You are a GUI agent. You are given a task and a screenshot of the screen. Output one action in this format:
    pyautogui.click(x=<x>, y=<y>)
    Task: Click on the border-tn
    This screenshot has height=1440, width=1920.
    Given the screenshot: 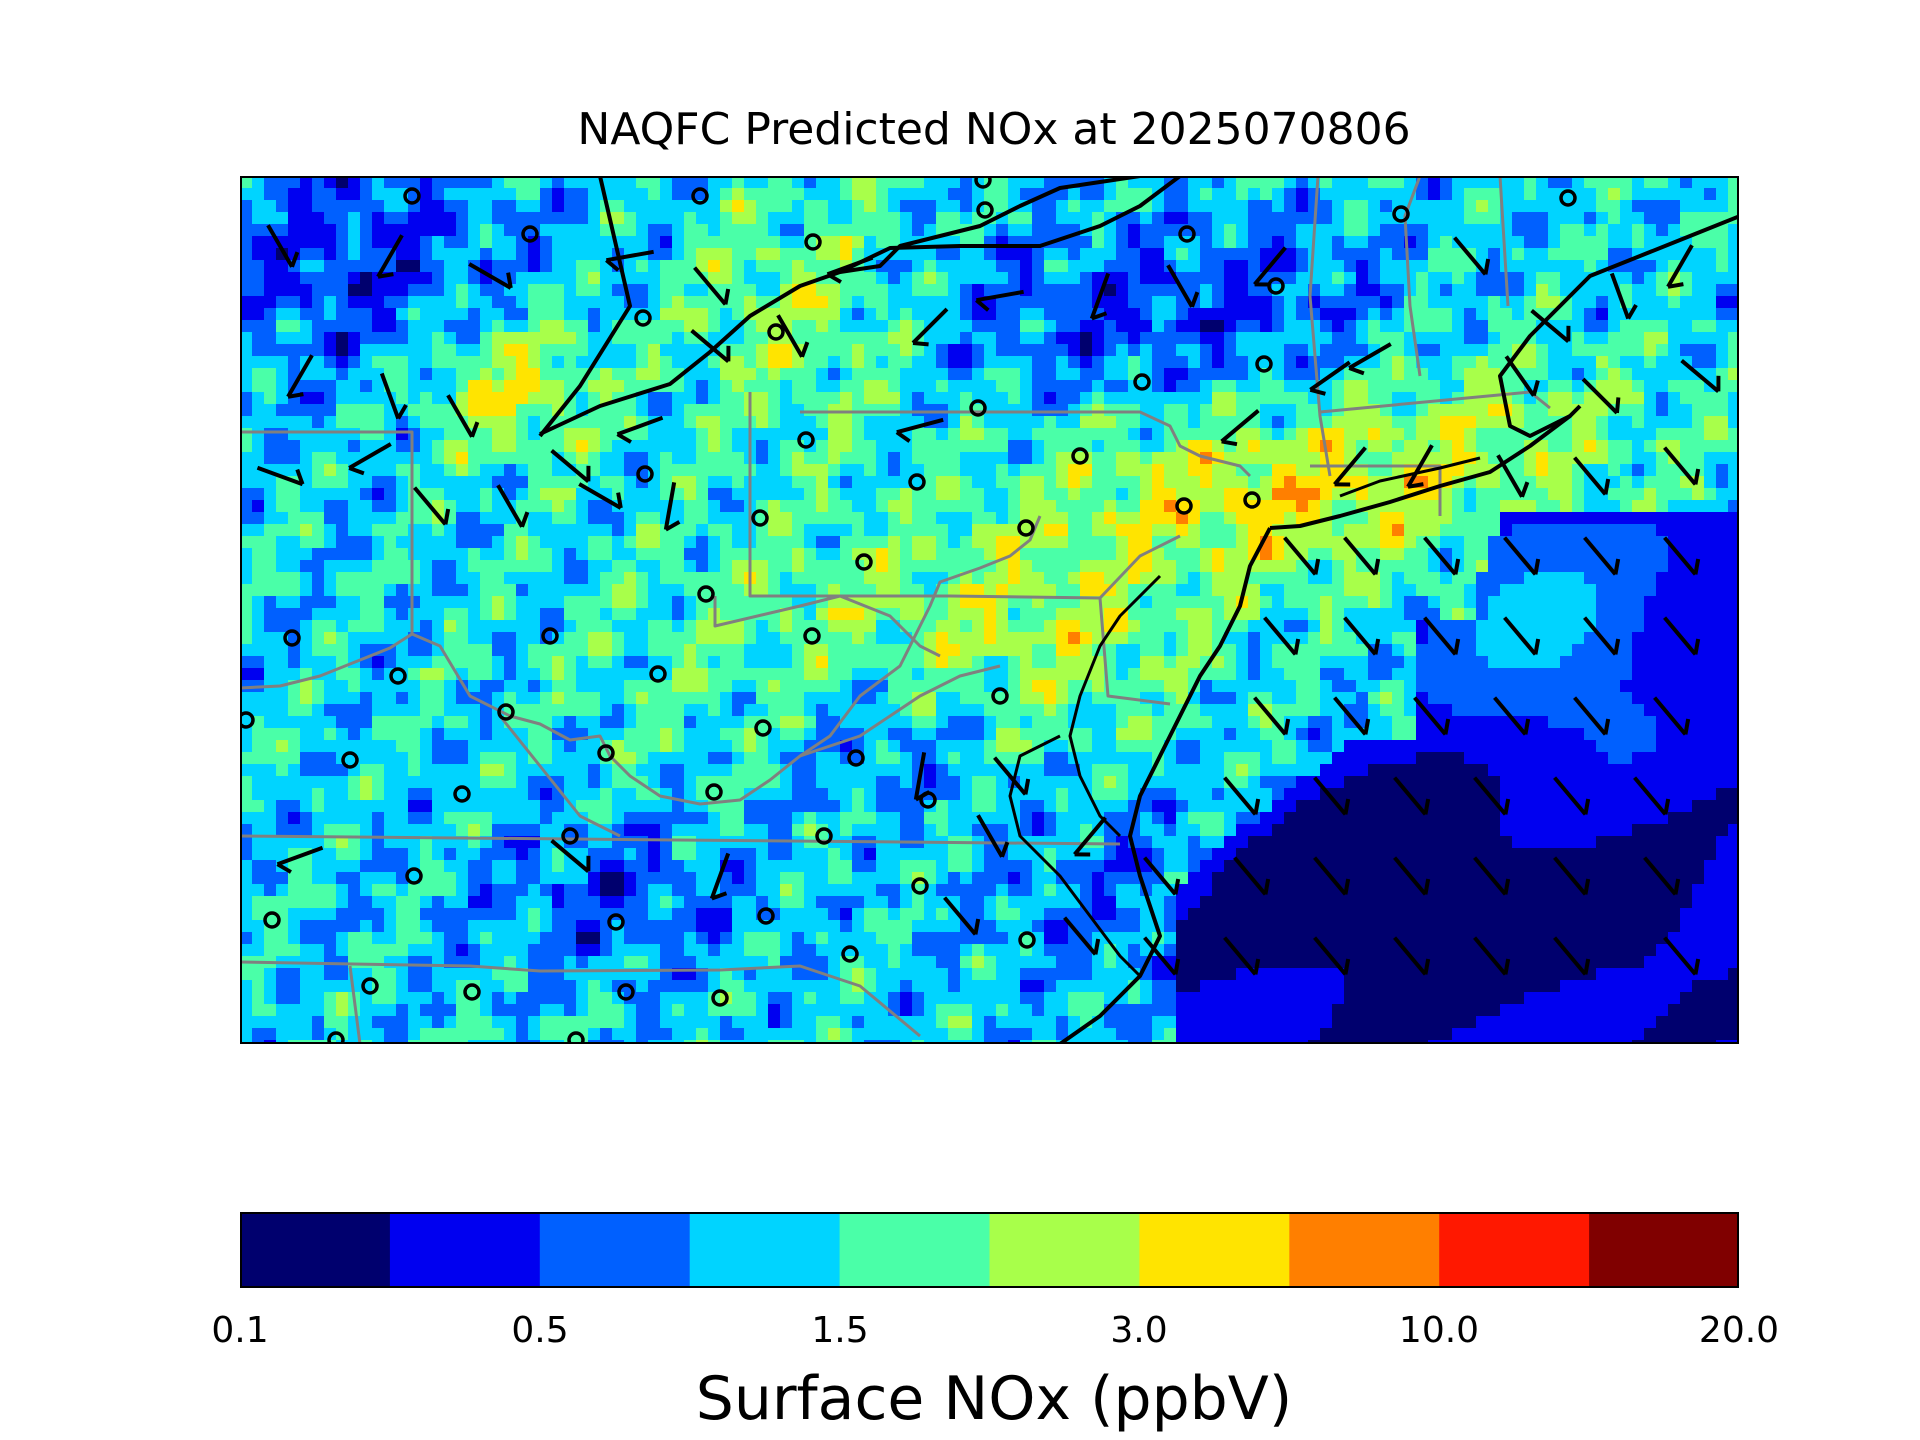 What is the action you would take?
    pyautogui.click(x=355, y=1004)
    